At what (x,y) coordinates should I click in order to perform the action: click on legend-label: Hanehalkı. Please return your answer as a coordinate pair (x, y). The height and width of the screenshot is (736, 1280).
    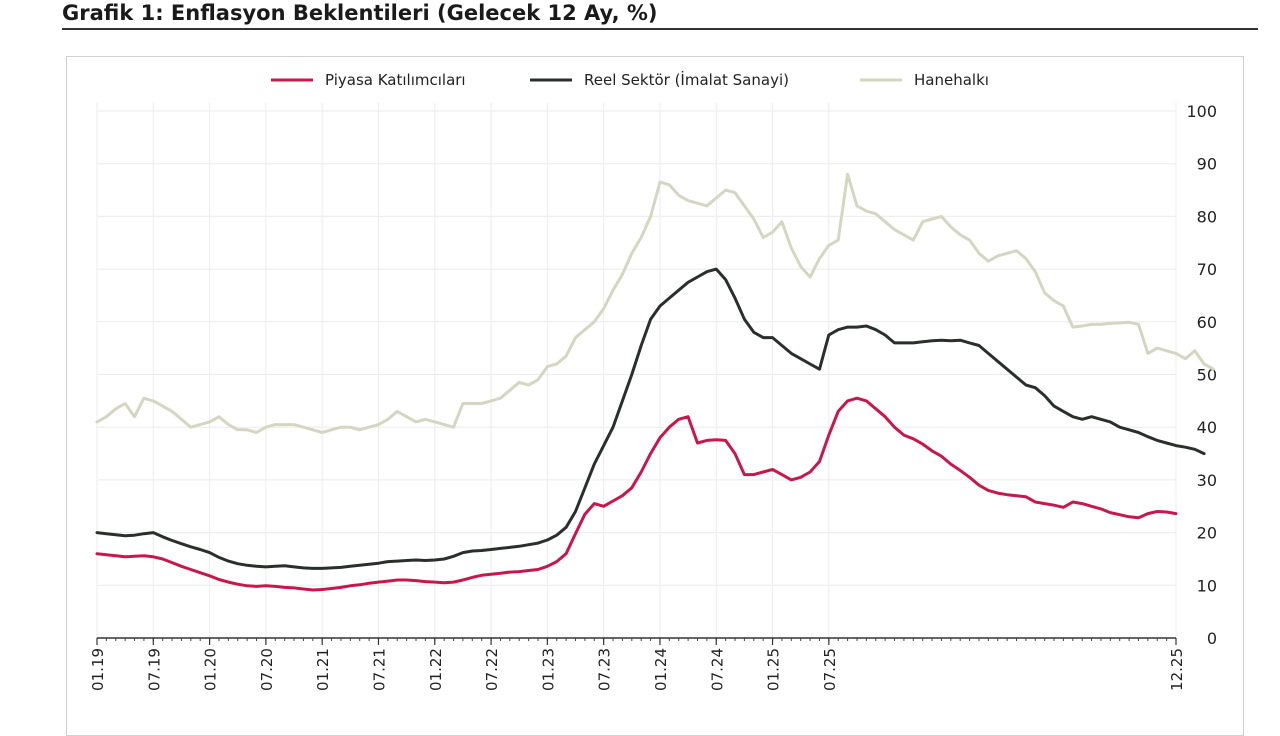
    Looking at the image, I should click on (951, 80).